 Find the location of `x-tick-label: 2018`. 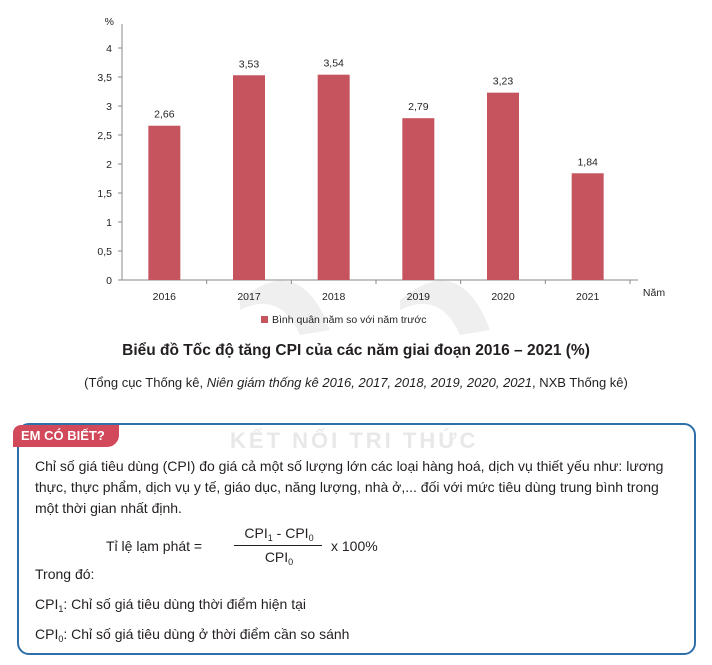

x-tick-label: 2018 is located at coordinates (334, 297).